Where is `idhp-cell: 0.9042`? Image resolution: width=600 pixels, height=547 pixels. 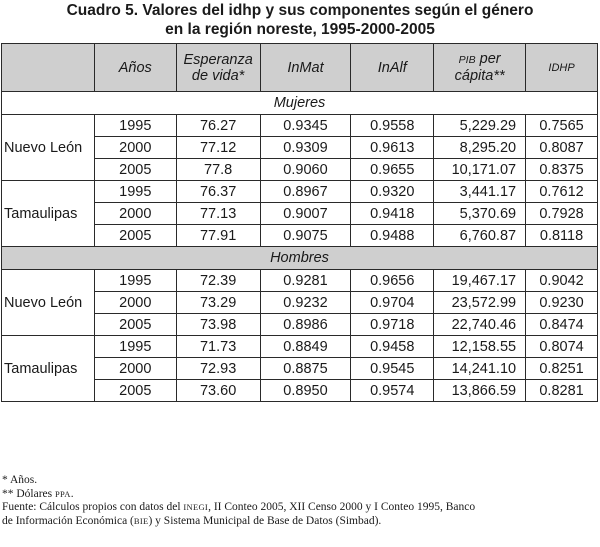
idhp-cell: 0.9042 is located at coordinates (561, 280).